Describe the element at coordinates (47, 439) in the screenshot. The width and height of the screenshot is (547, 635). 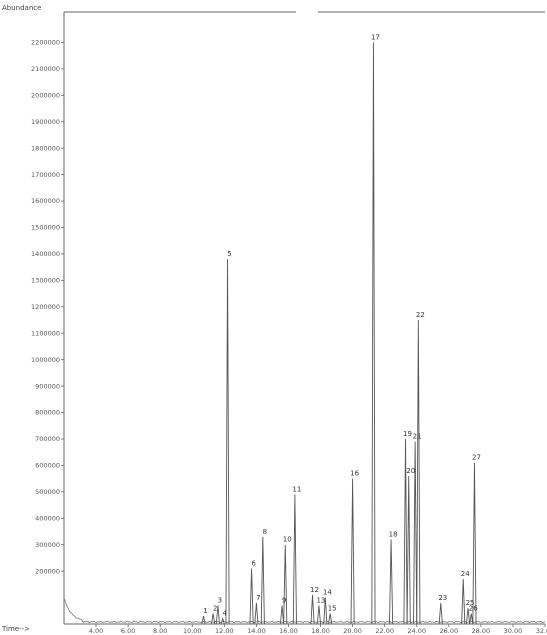
I see `y-tick-label: 700000` at that location.